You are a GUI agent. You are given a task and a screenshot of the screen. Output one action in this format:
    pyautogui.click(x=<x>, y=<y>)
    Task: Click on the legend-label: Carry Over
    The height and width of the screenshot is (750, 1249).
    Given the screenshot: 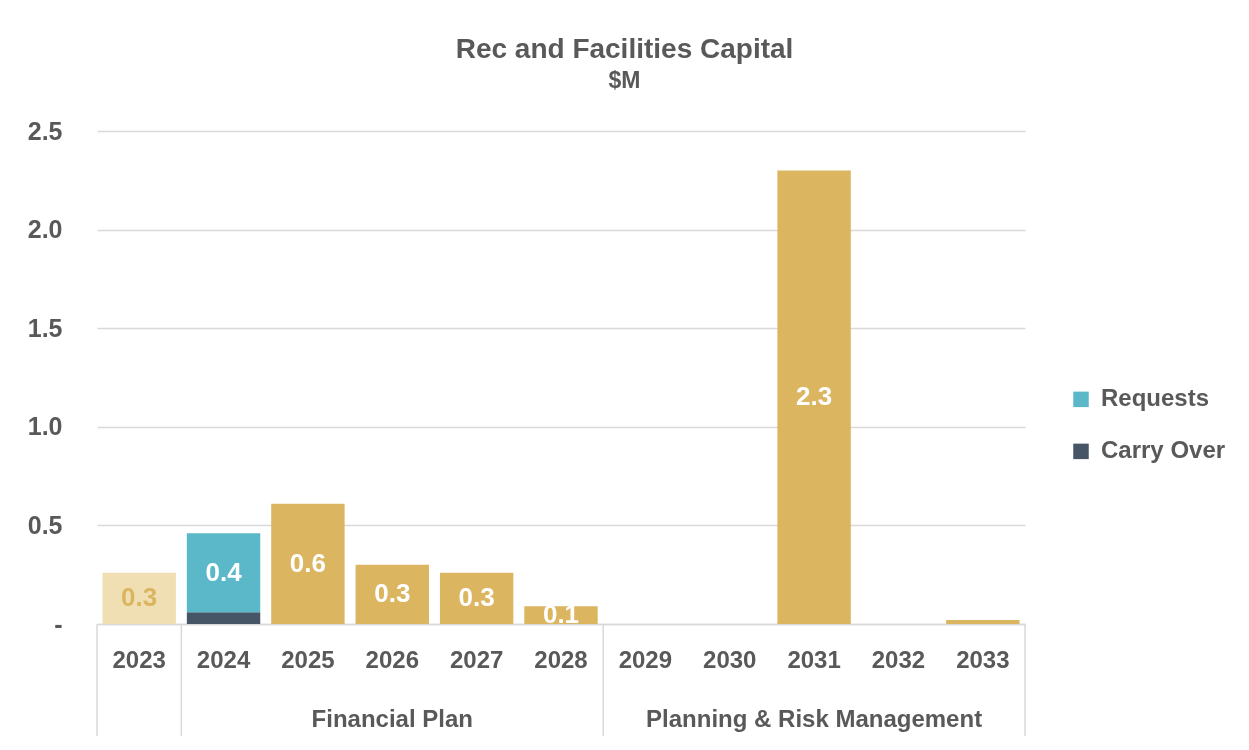 What is the action you would take?
    pyautogui.click(x=1163, y=450)
    